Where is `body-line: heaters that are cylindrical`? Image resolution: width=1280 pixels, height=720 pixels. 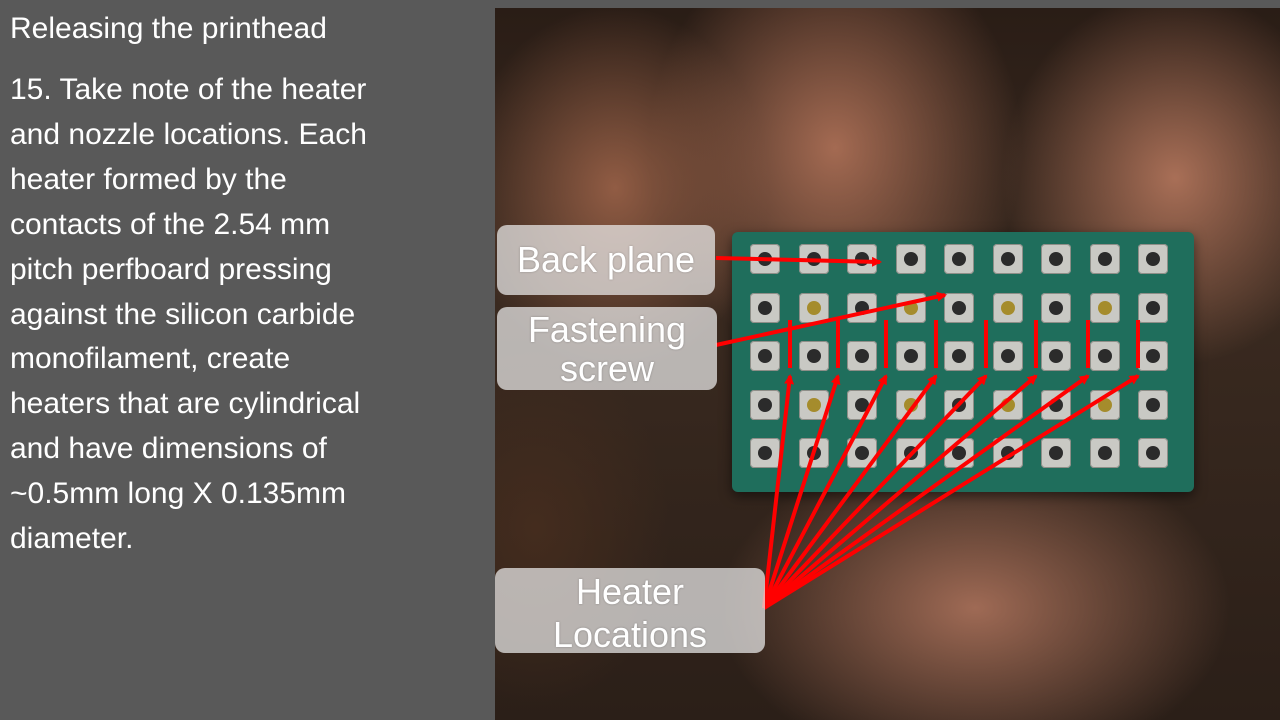 body-line: heaters that are cylindrical is located at coordinates (185, 404).